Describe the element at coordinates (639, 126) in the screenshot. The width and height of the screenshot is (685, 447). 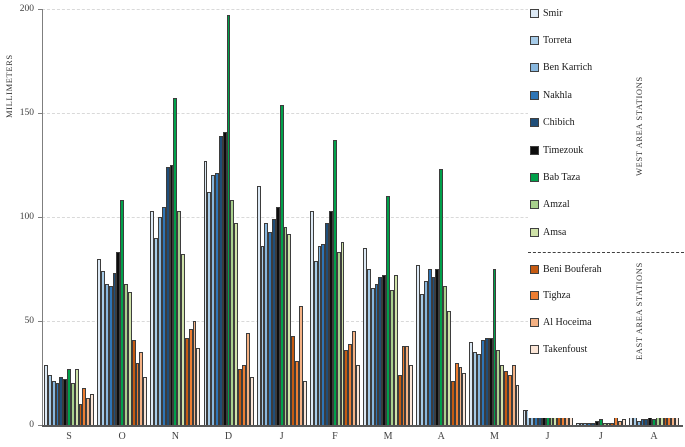
I see `legend-group-label-west: WEST AREA STATIONS` at that location.